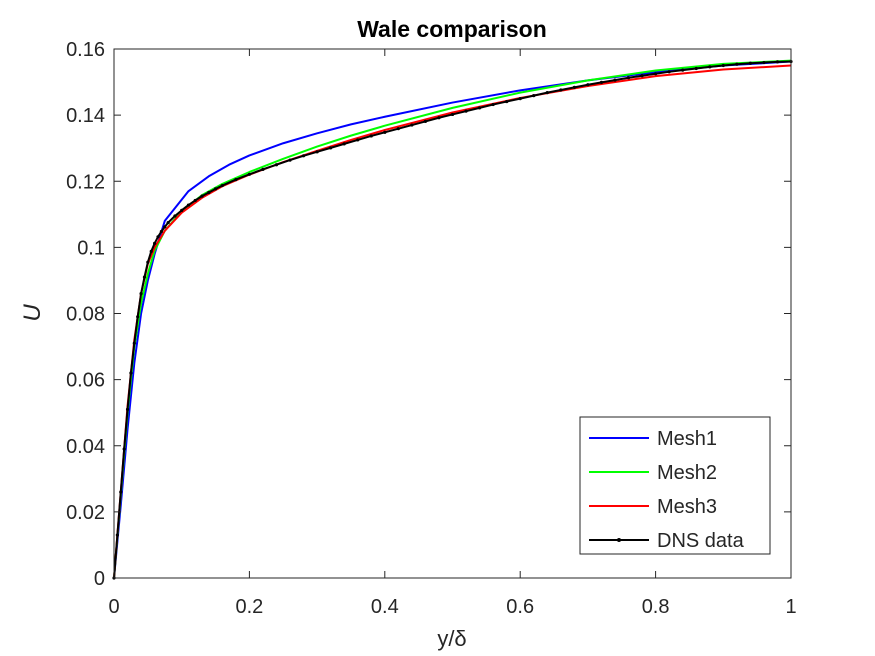 The width and height of the screenshot is (875, 656). What do you see at coordinates (85, 50) in the screenshot?
I see `y-tick-label: 0.16` at bounding box center [85, 50].